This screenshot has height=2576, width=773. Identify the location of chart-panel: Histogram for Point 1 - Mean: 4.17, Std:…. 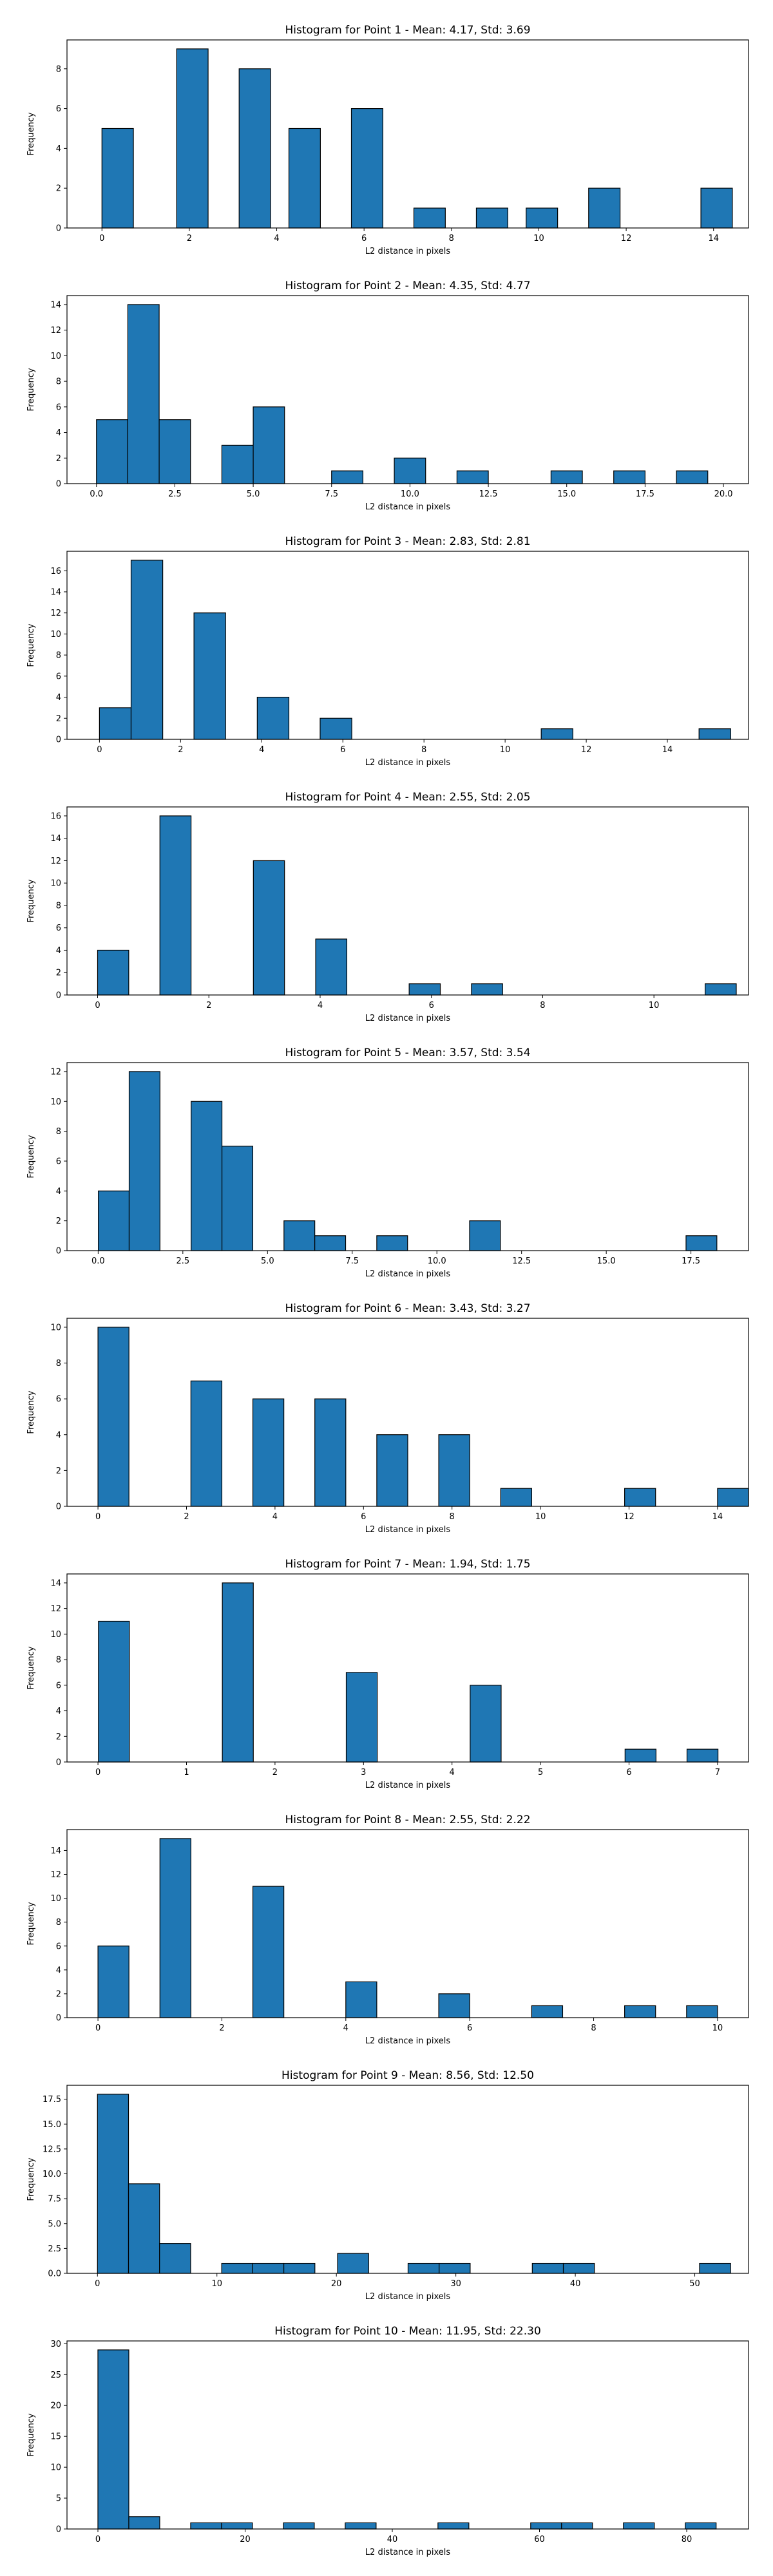
(387, 140).